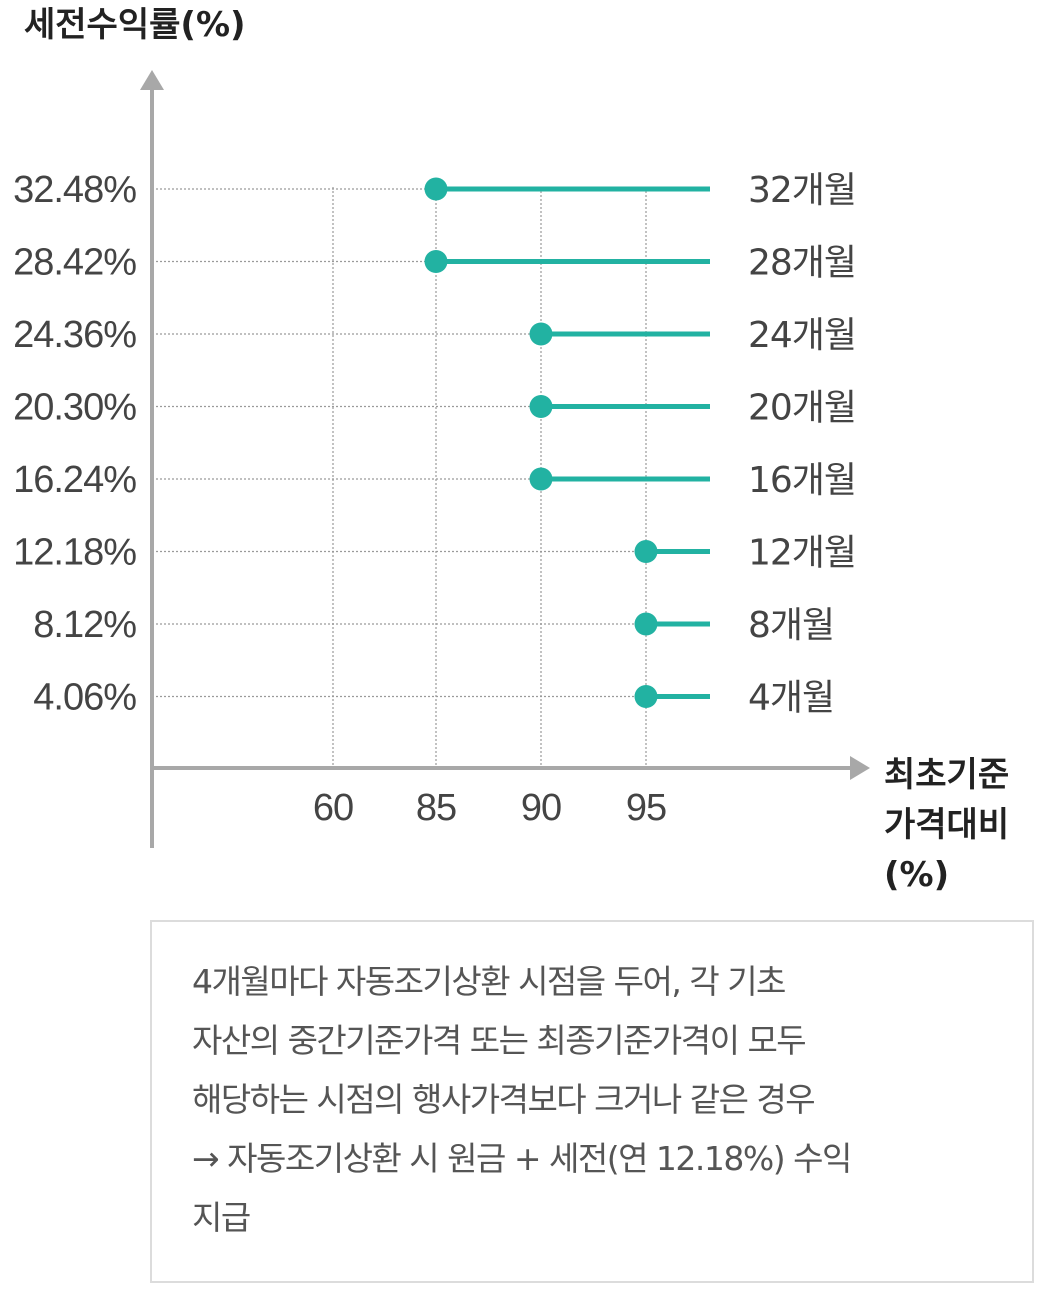  What do you see at coordinates (499, 1040) in the screenshot?
I see `note-line: 자산의 중간기준가격 또는 최종기준가격이 모두` at bounding box center [499, 1040].